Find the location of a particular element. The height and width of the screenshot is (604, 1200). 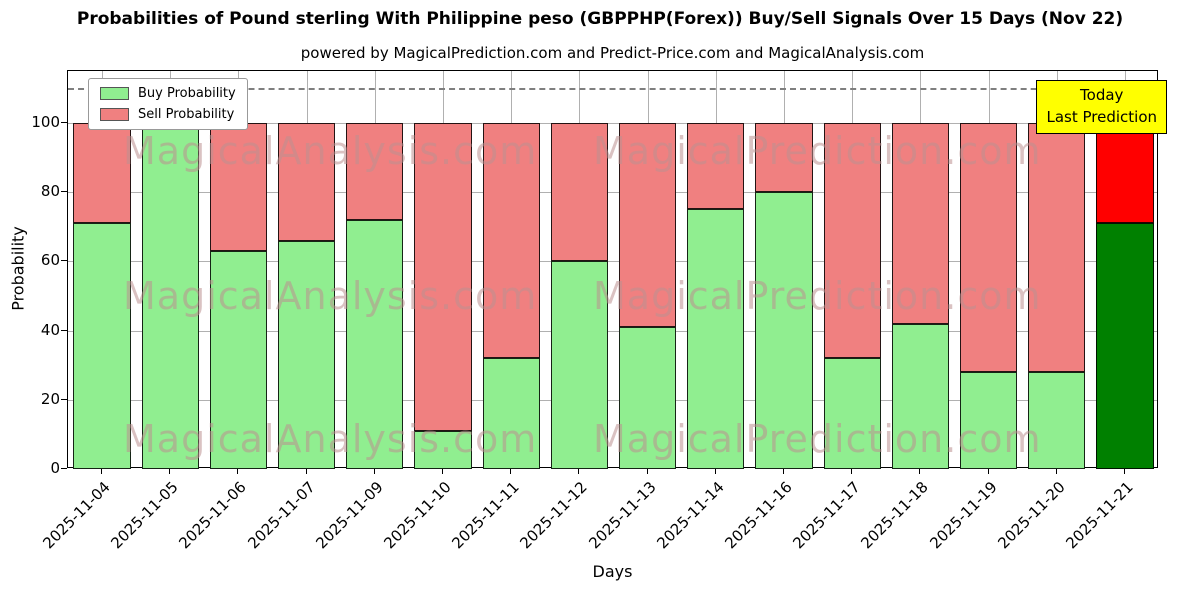

annotation-line-today: Today is located at coordinates (1102, 95).